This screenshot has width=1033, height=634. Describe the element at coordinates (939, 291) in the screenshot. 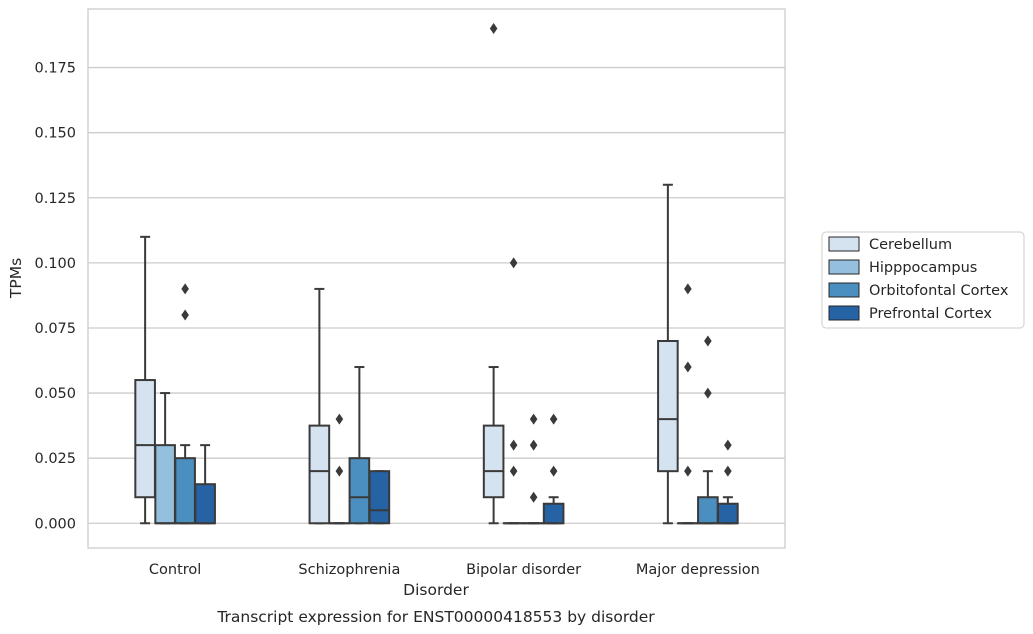

I see `legend-label: Orbitofontal Cortex` at that location.